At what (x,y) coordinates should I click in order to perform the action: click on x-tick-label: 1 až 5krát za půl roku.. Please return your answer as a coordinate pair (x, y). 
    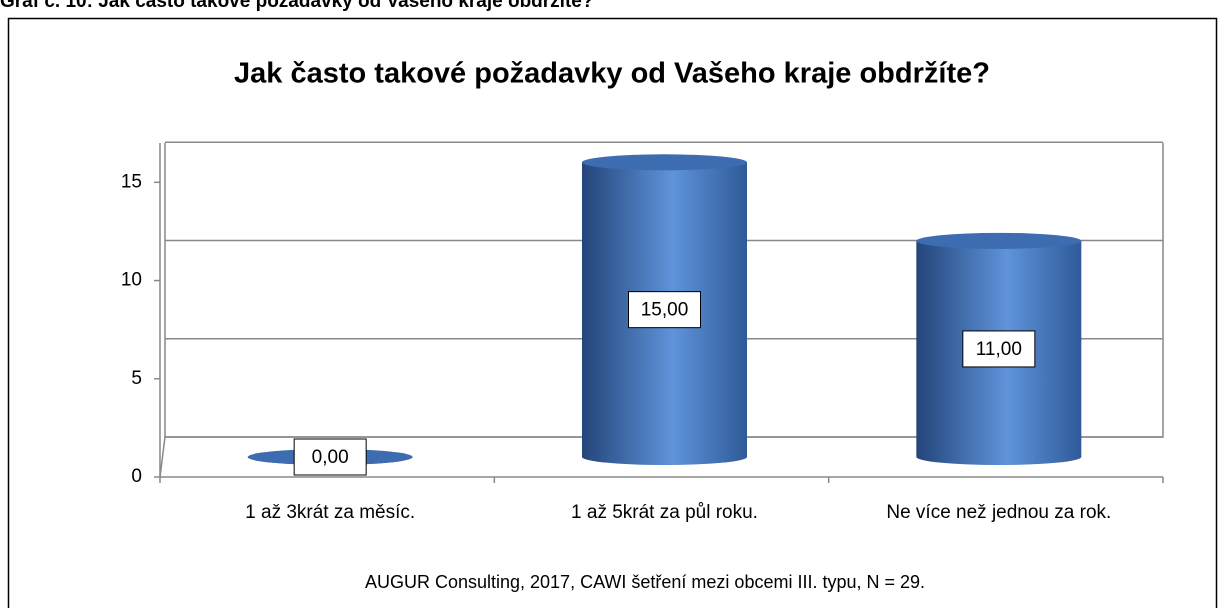
    Looking at the image, I should click on (664, 512).